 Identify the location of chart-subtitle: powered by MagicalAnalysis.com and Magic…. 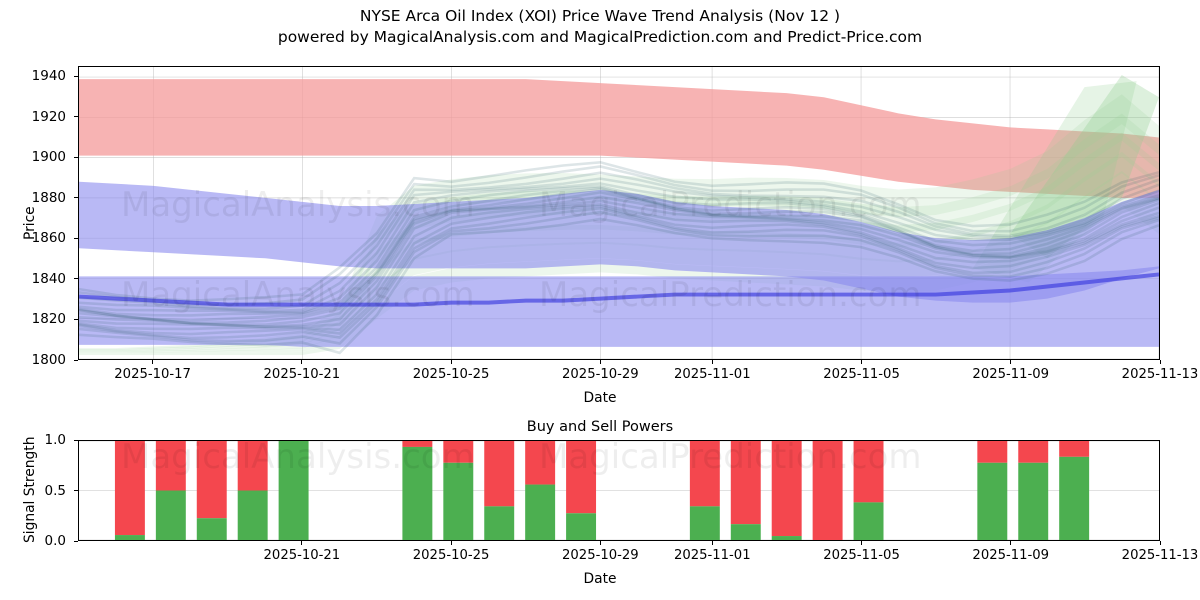
(600, 37).